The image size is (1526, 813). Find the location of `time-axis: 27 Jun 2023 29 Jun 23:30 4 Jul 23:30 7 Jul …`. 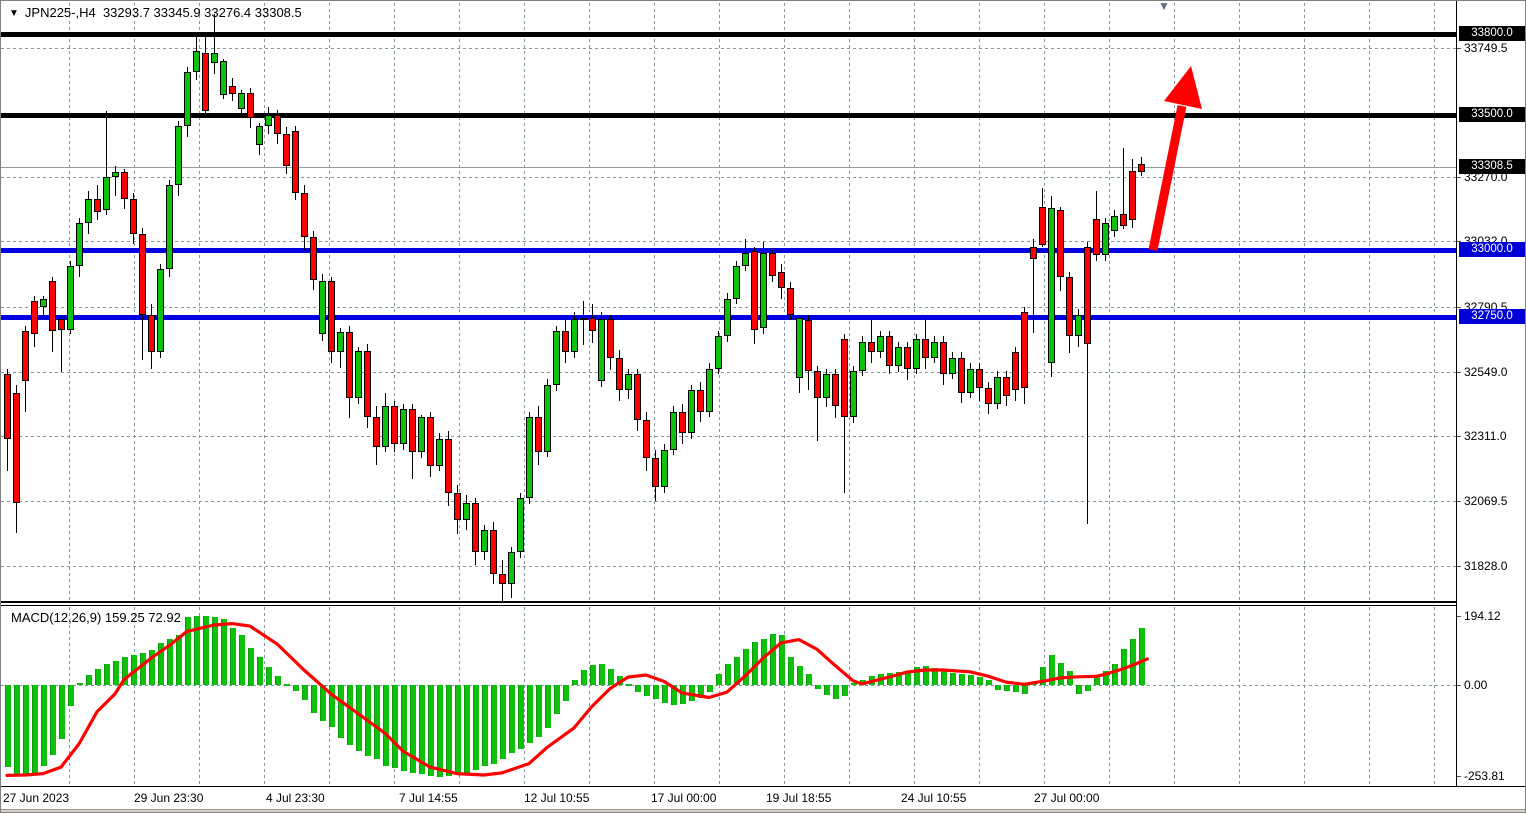

time-axis: 27 Jun 2023 29 Jun 23:30 4 Jul 23:30 7 Jul … is located at coordinates (763, 798).